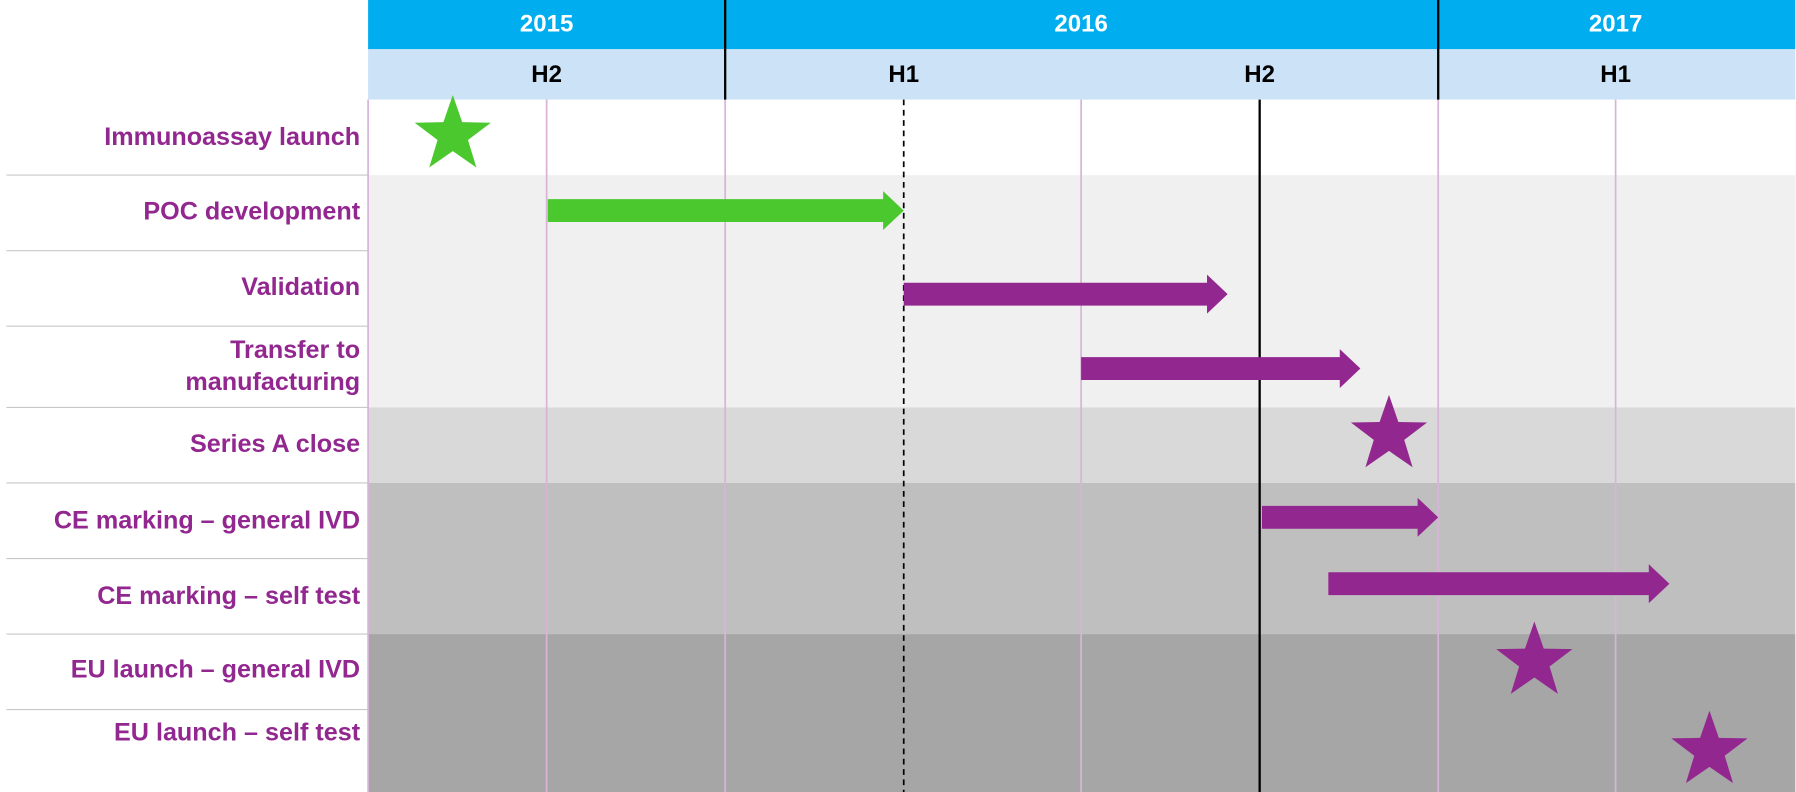 Image resolution: width=1796 pixels, height=792 pixels. I want to click on year-label: 2015, so click(546, 24).